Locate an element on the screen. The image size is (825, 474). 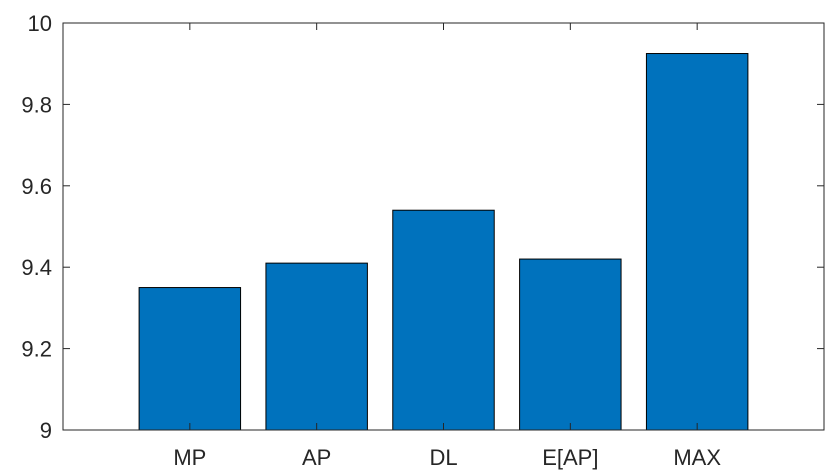
x-tick-label: MP is located at coordinates (189, 457).